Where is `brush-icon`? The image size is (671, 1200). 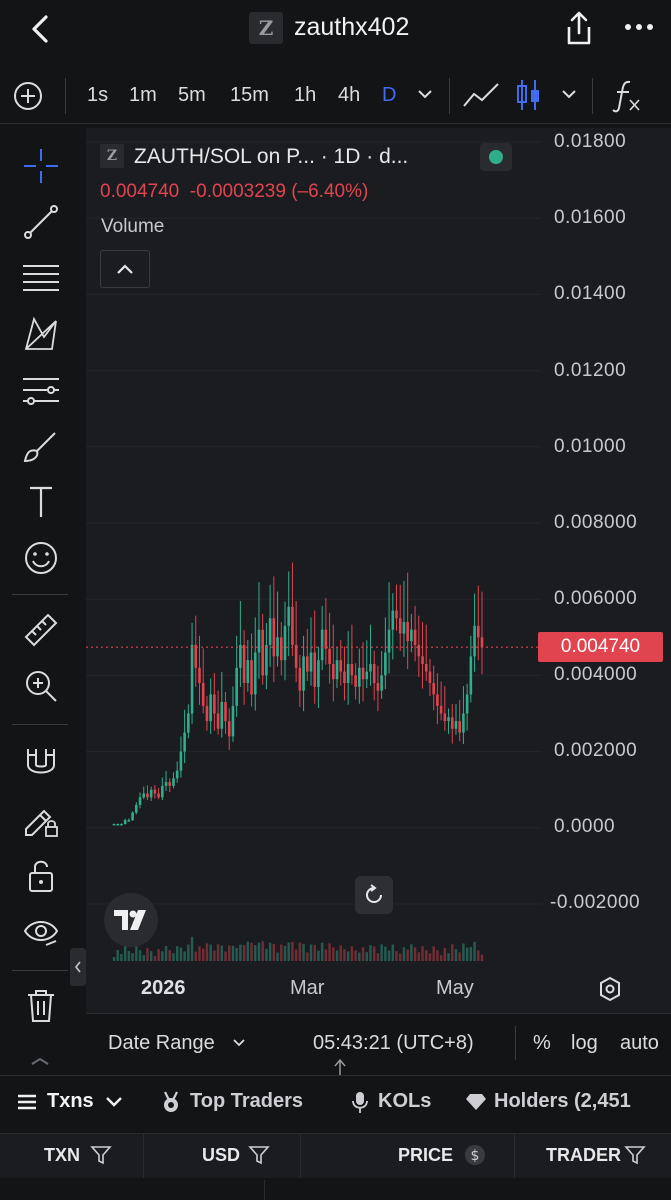 brush-icon is located at coordinates (41, 446).